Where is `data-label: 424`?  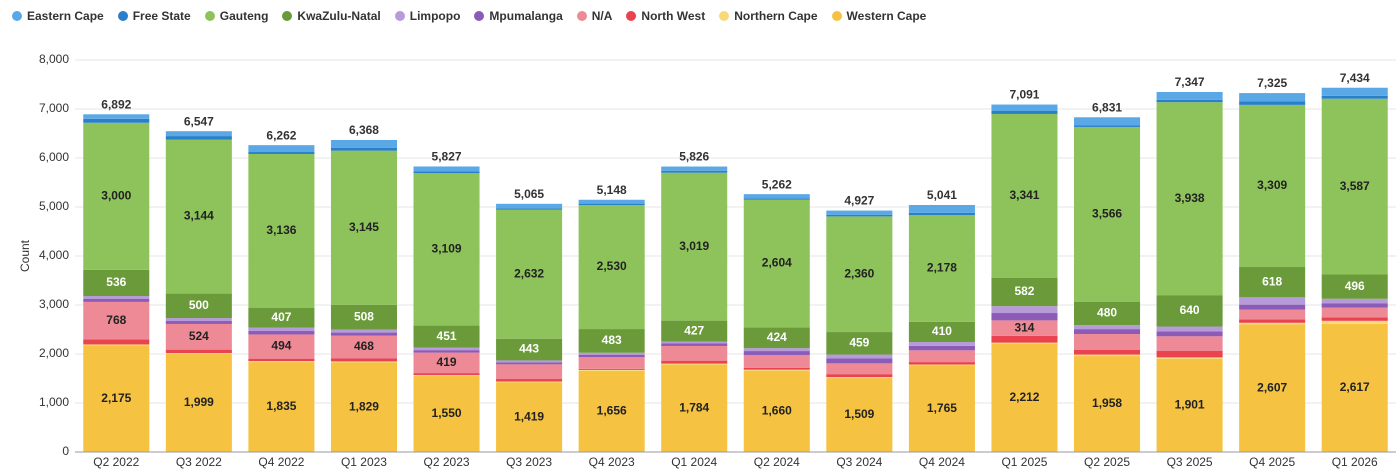
data-label: 424 is located at coordinates (777, 337).